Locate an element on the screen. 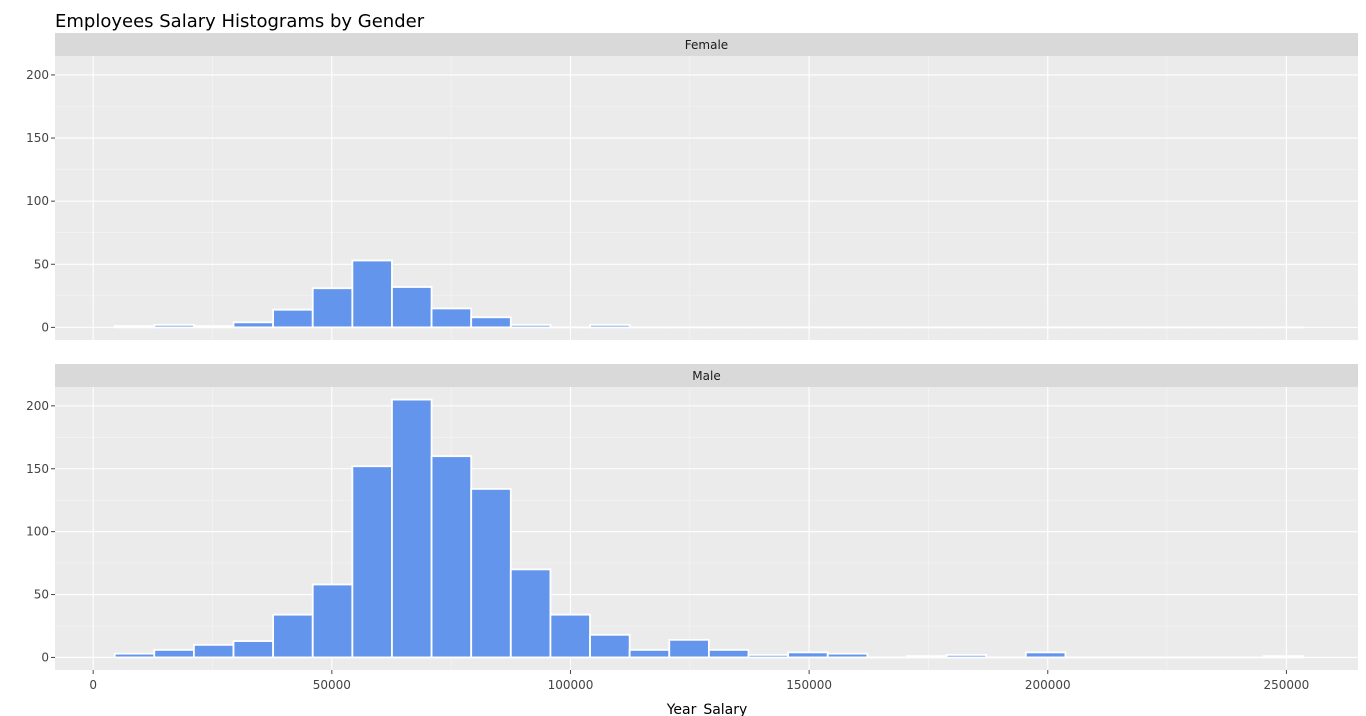 The image size is (1366, 716). x-tick-label: 0 is located at coordinates (93, 685).